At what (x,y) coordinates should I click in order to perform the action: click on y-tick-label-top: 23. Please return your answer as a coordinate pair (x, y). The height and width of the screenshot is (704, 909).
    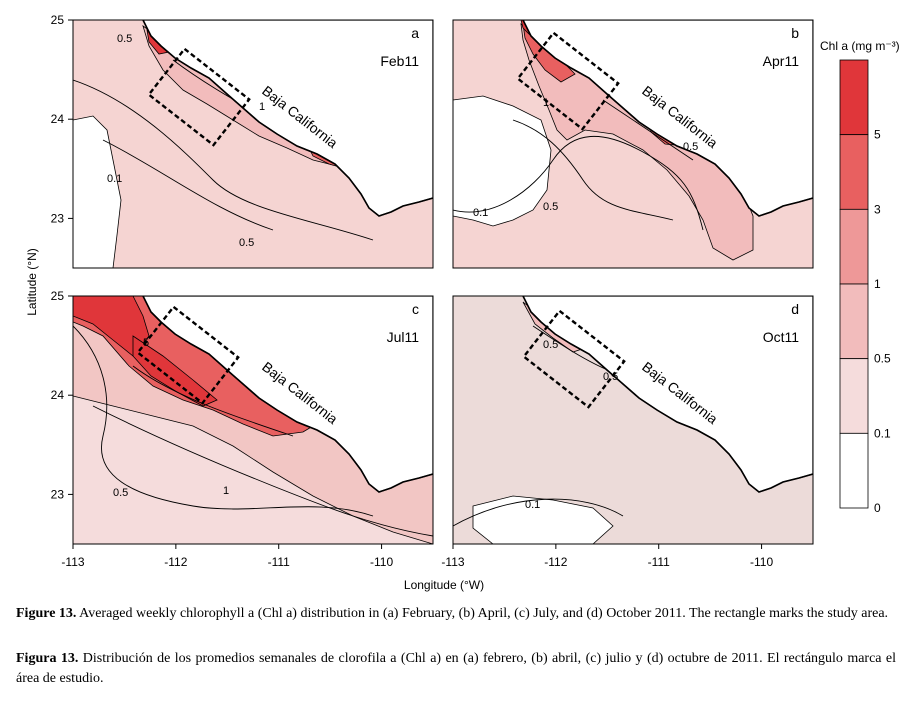
    Looking at the image, I should click on (58, 218).